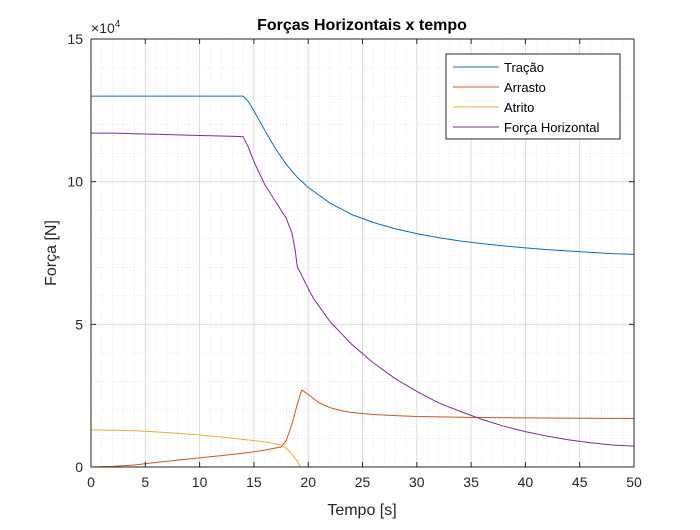 This screenshot has height=530, width=700. Describe the element at coordinates (361, 510) in the screenshot. I see `x-axis-label: Tempo [s]` at that location.